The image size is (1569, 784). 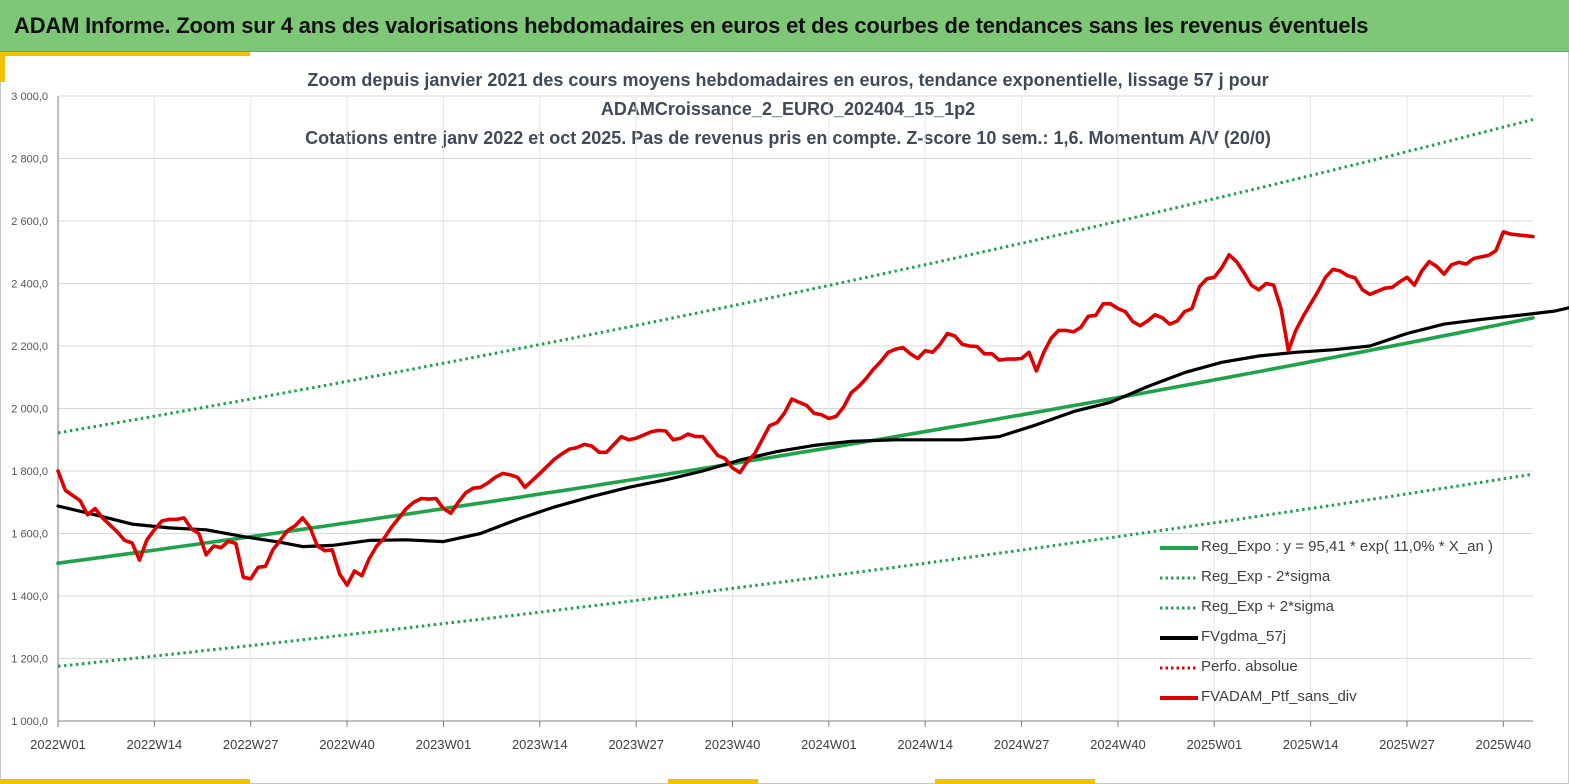 I want to click on legend-label-reg-exp-minus: Reg_Exp - 2*sigma, so click(x=1266, y=576).